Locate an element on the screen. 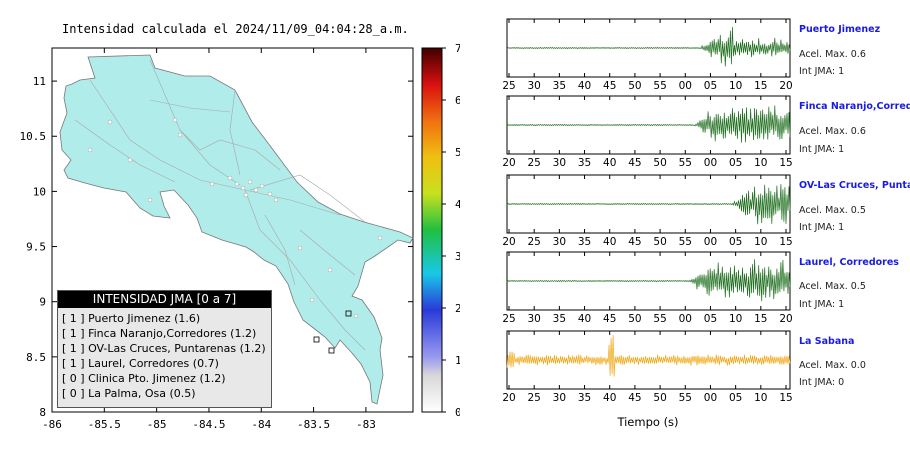  station-name: OV-Las Cruces, Puntarenas is located at coordinates (854, 185).